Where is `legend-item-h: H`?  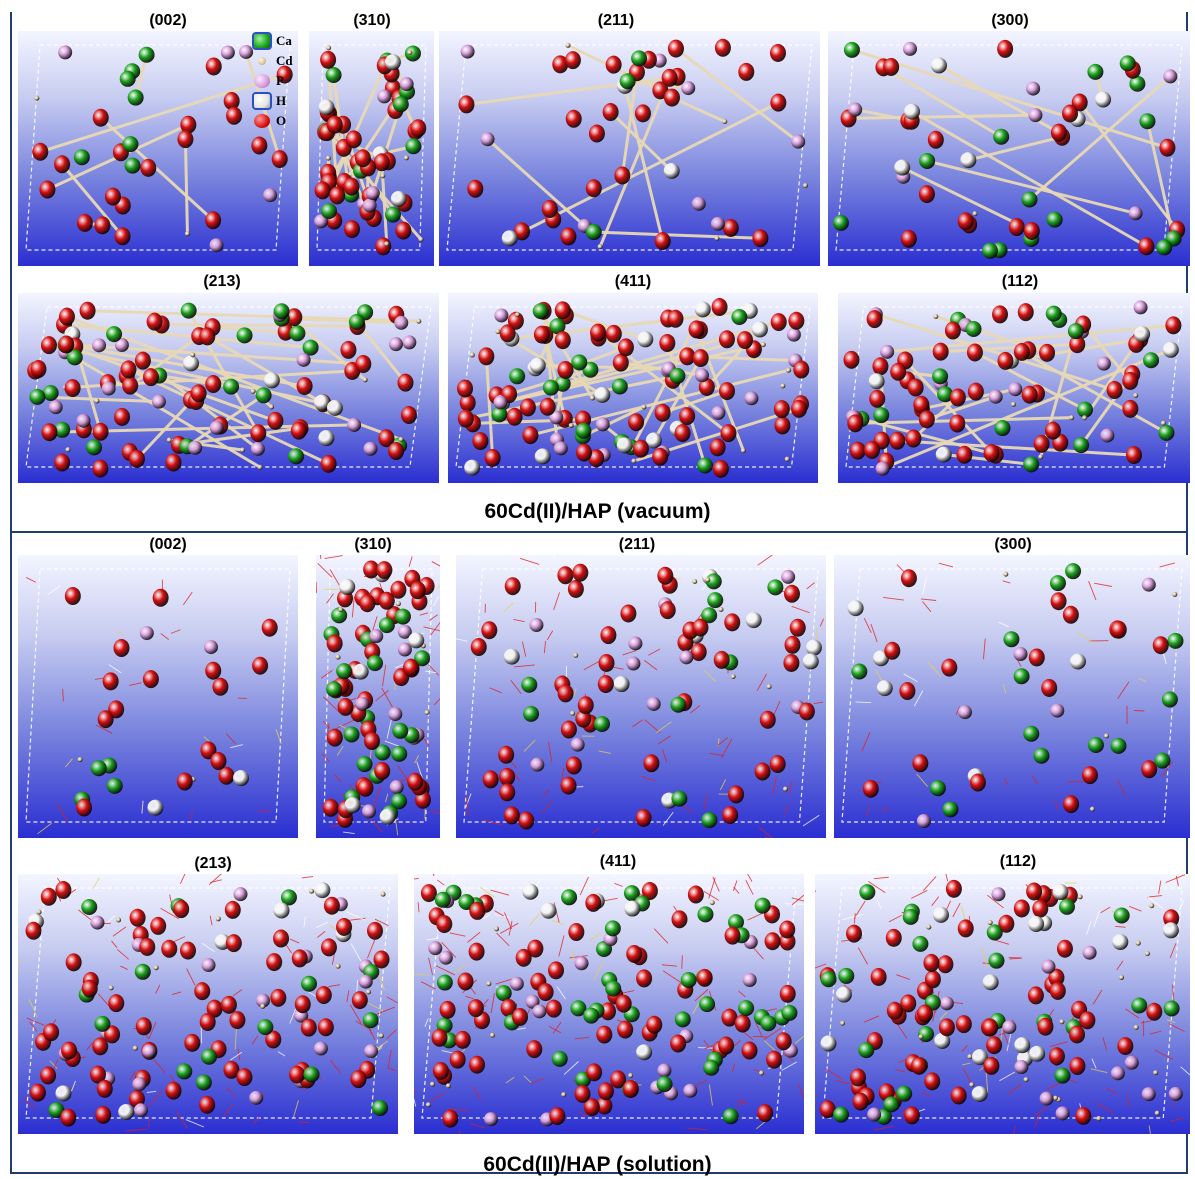 legend-item-h: H is located at coordinates (275, 101).